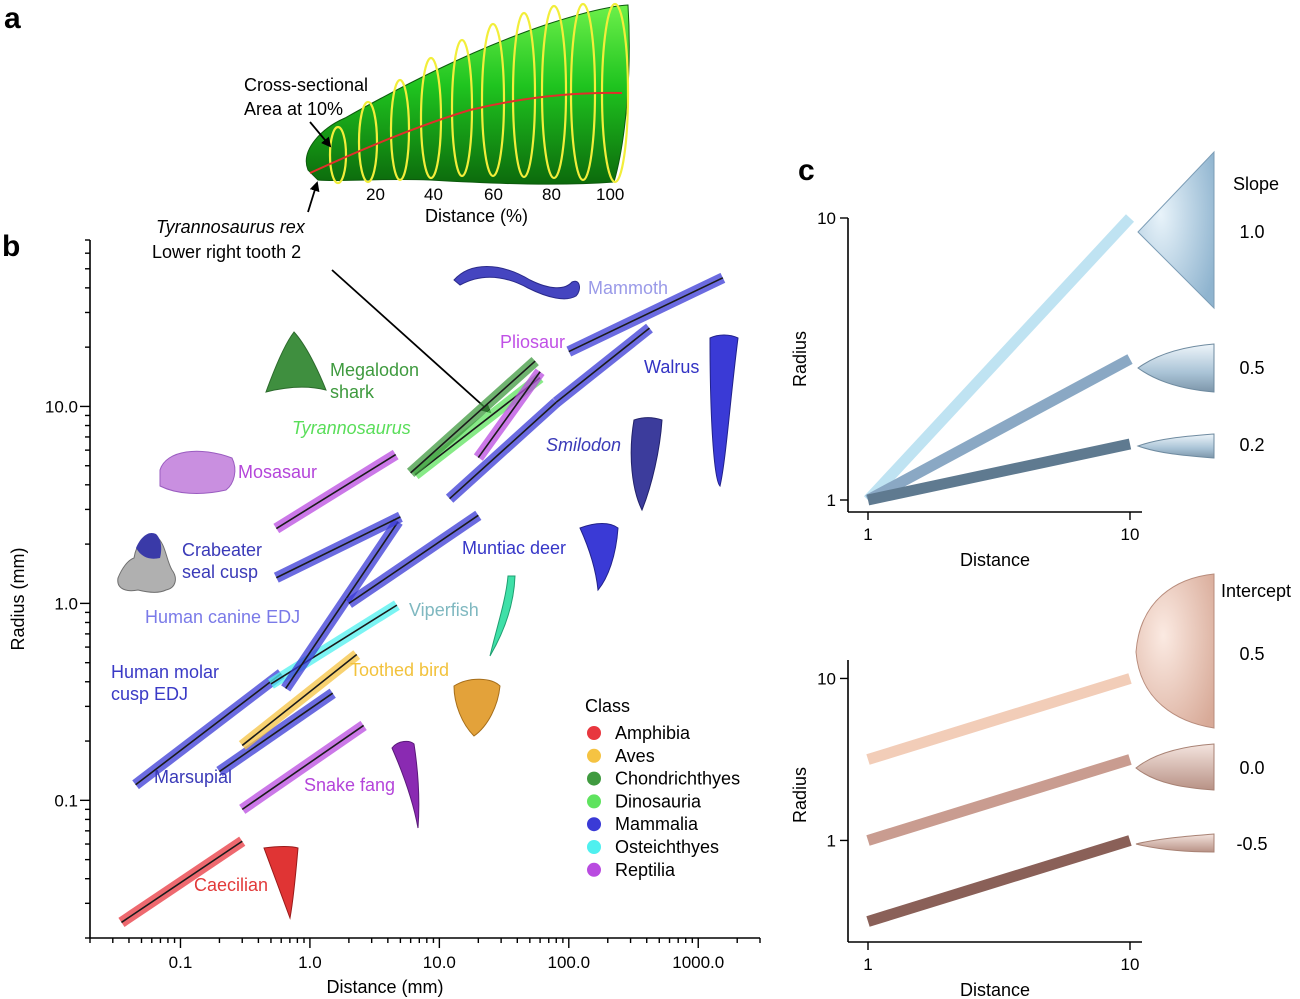 The width and height of the screenshot is (1300, 999). What do you see at coordinates (514, 548) in the screenshot?
I see `species-label: Muntiac deer` at bounding box center [514, 548].